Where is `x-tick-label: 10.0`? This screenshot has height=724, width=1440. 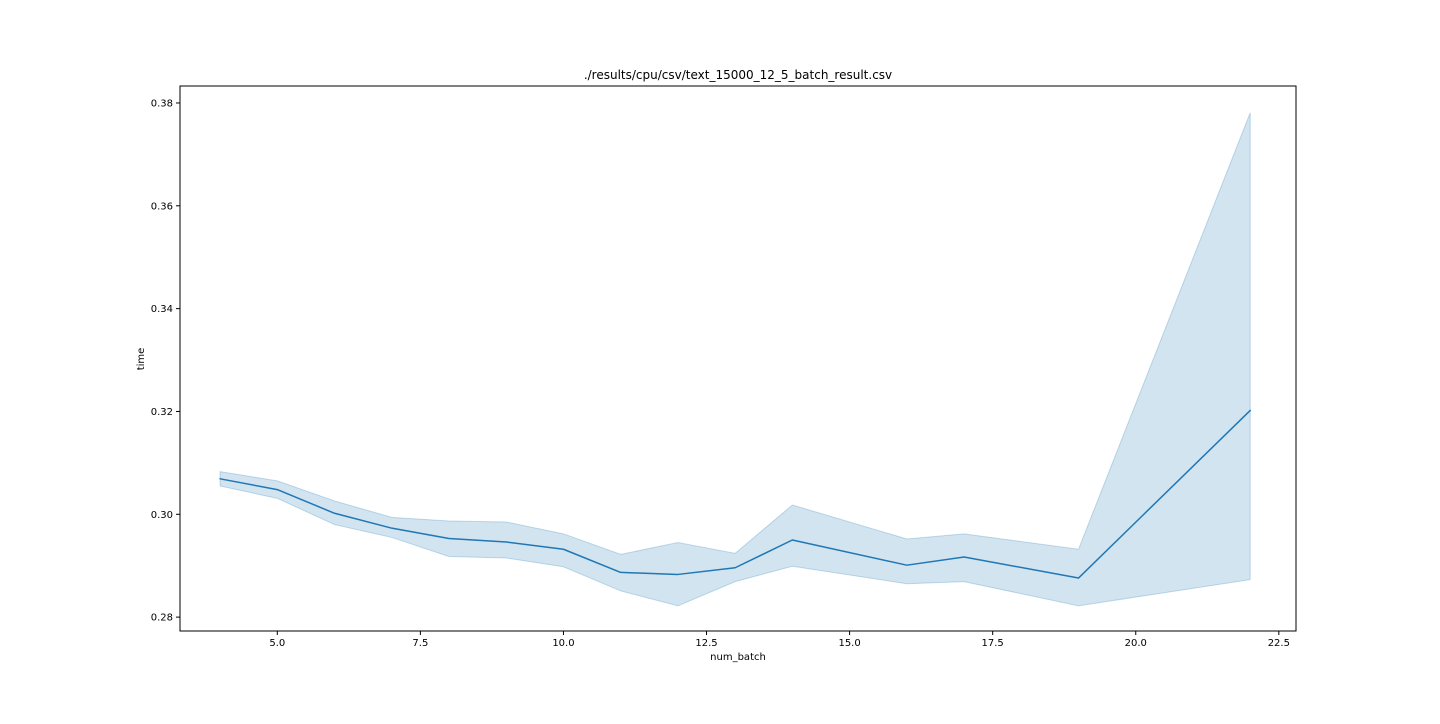 x-tick-label: 10.0 is located at coordinates (563, 643).